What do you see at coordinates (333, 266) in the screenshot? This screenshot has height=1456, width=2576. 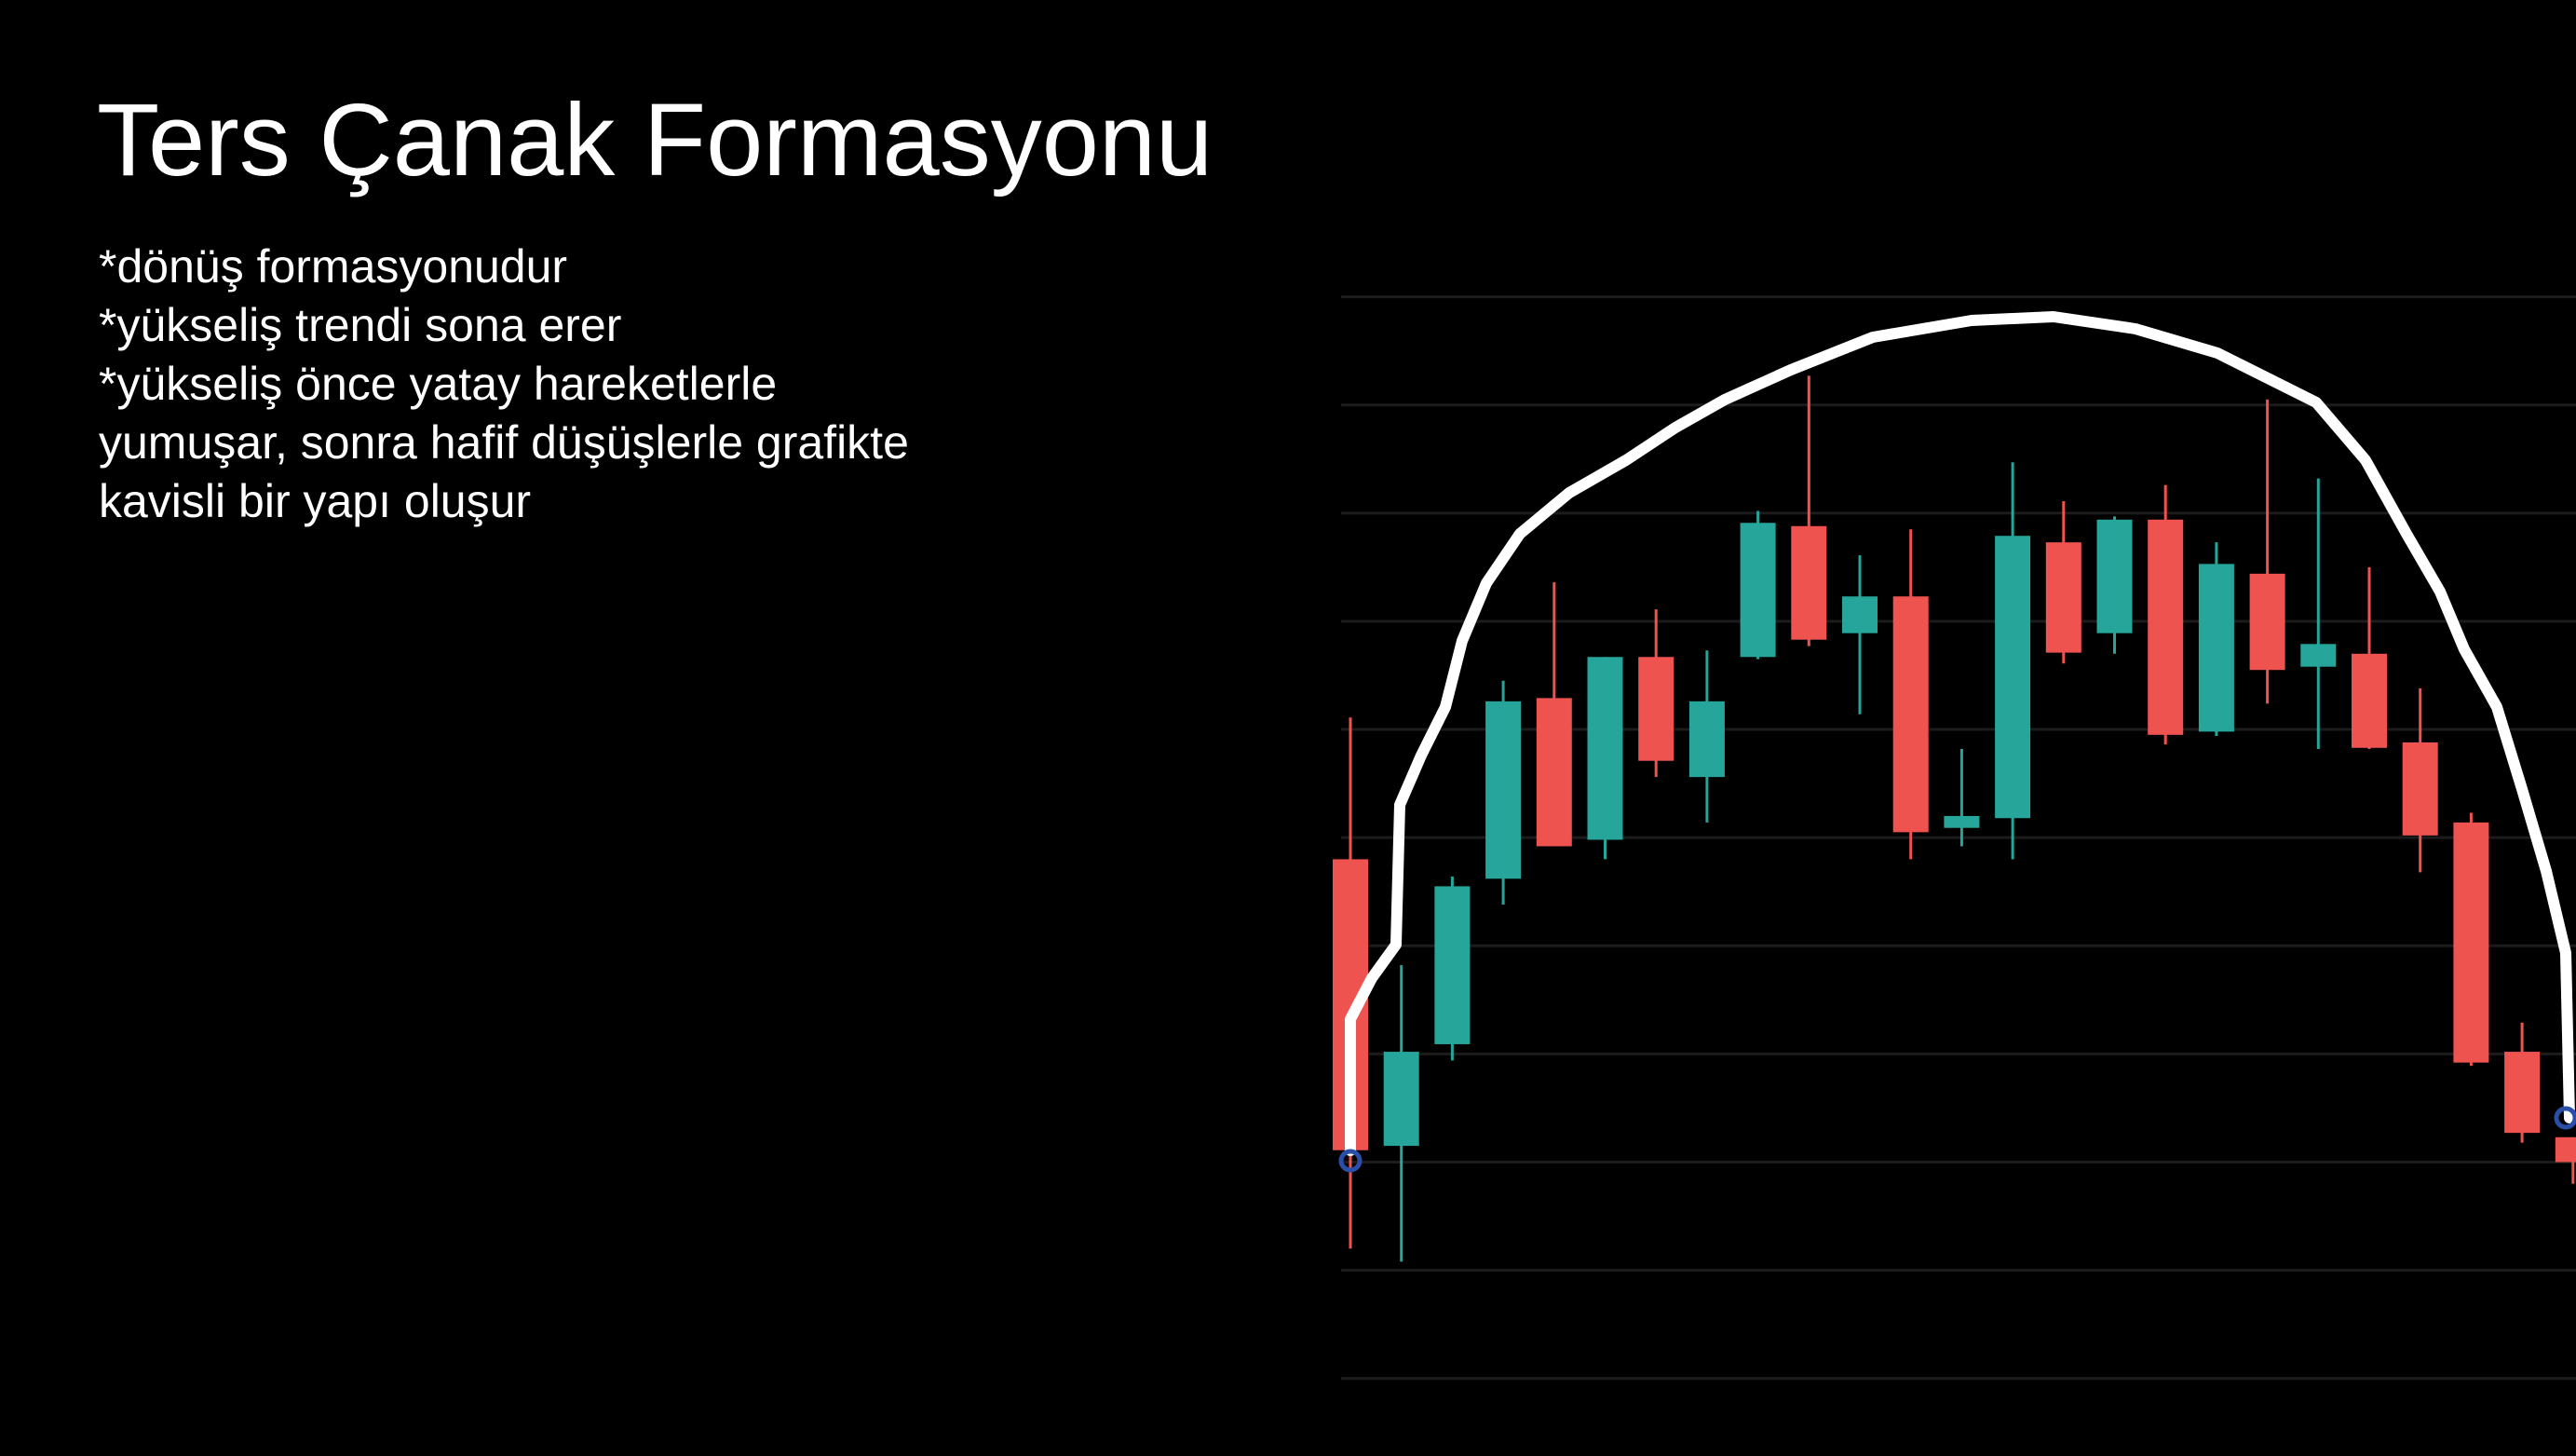 I see `note-line: *dönüş formasyonudur` at bounding box center [333, 266].